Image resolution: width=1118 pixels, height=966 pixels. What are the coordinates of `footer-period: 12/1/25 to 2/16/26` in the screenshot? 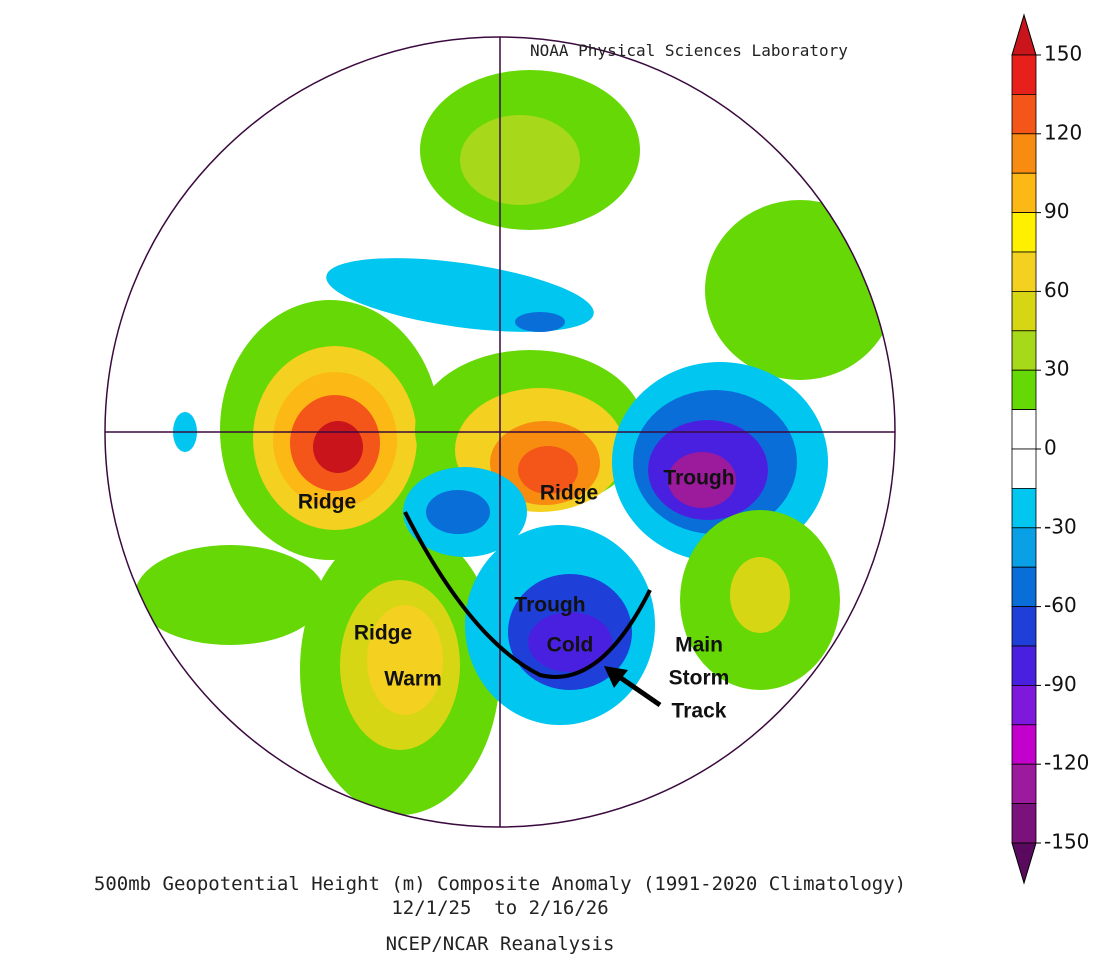 It's located at (499, 908).